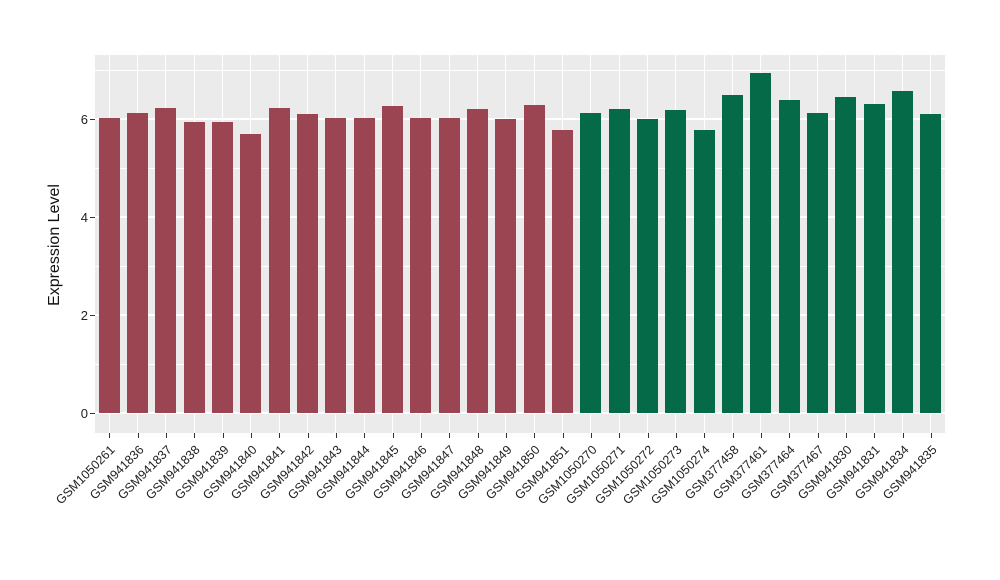 This screenshot has height=580, width=1000. I want to click on y-tick-label: 4, so click(84, 217).